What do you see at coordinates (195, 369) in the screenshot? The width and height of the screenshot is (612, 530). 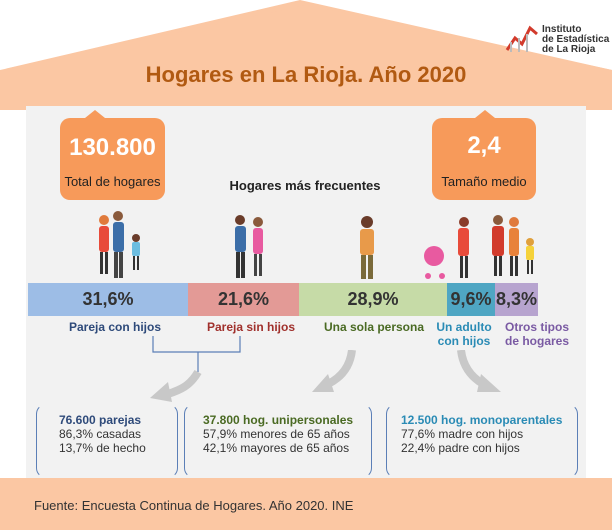 I see `bracket-arrow` at bounding box center [195, 369].